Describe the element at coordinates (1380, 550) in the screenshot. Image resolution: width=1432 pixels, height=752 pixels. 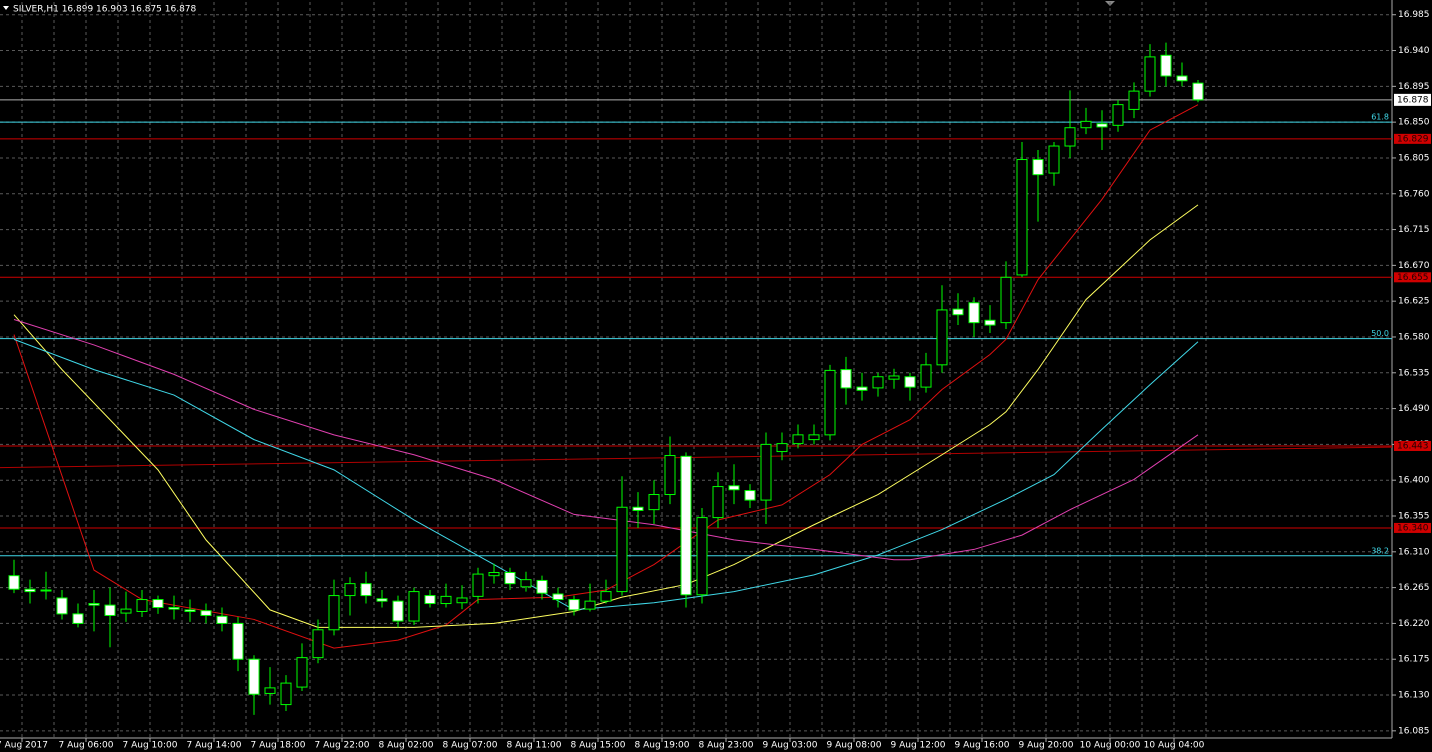
I see `fib-label: 38.2` at that location.